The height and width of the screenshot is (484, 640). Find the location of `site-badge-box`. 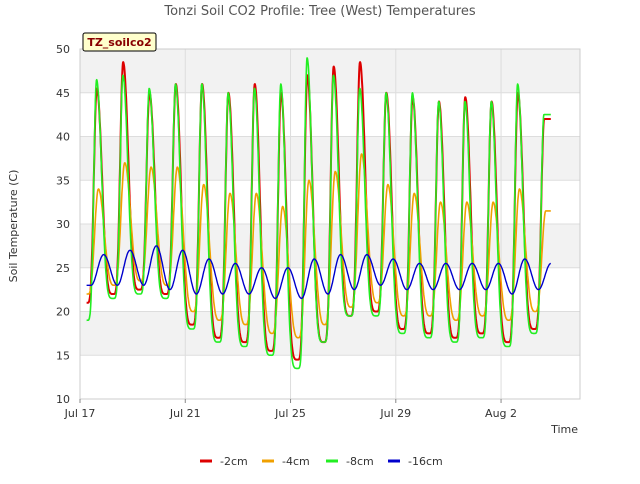

site-badge-box is located at coordinates (119, 42).